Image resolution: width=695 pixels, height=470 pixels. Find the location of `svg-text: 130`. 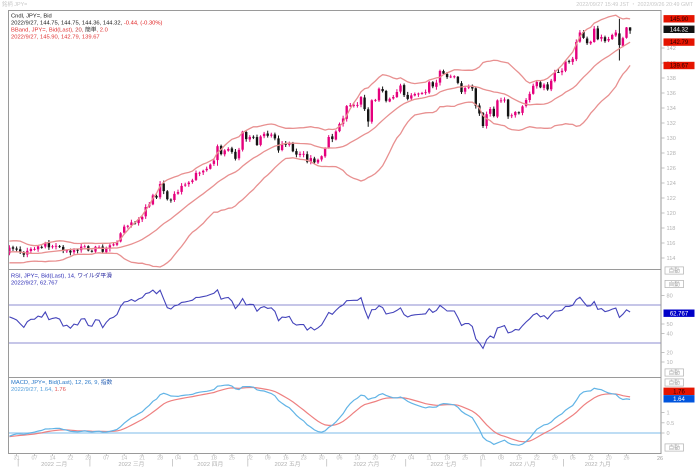

svg-text: 130 is located at coordinates (671, 139).